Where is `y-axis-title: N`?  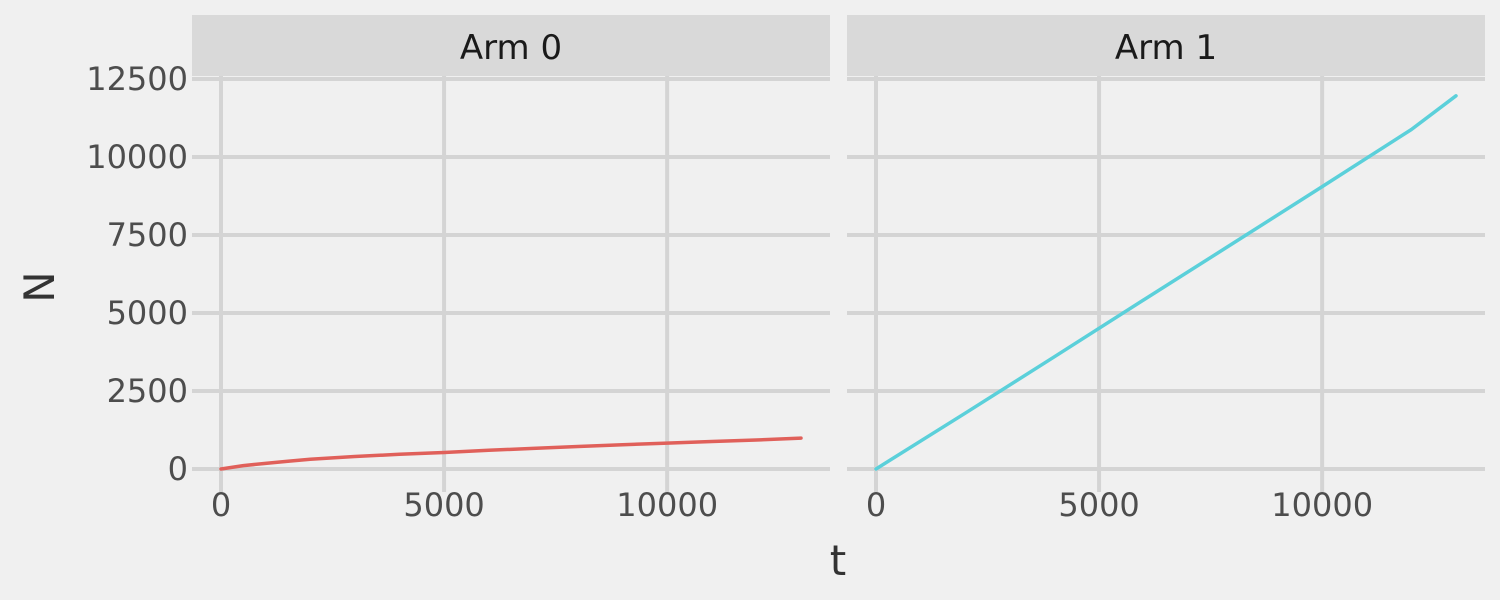 y-axis-title: N is located at coordinates (39, 286).